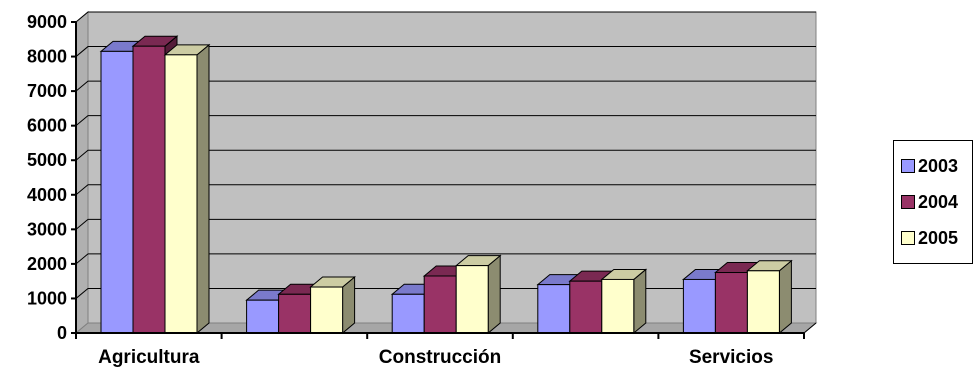 Image resolution: width=977 pixels, height=372 pixels. What do you see at coordinates (731, 357) in the screenshot?
I see `x-category-label: Servicios` at bounding box center [731, 357].